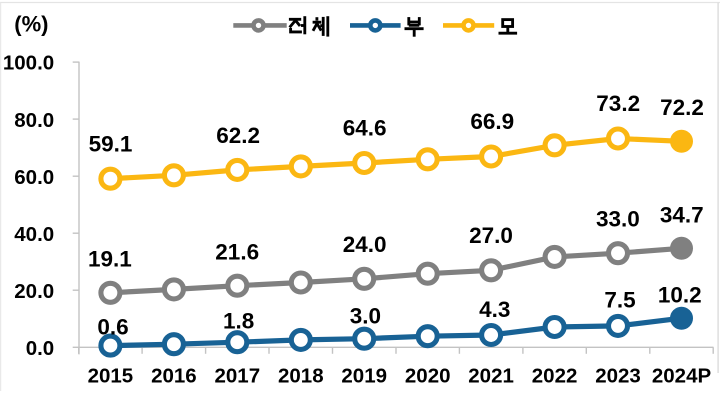 Image resolution: width=720 pixels, height=411 pixels. What do you see at coordinates (491, 235) in the screenshot?
I see `svg-text: 27.0` at bounding box center [491, 235].